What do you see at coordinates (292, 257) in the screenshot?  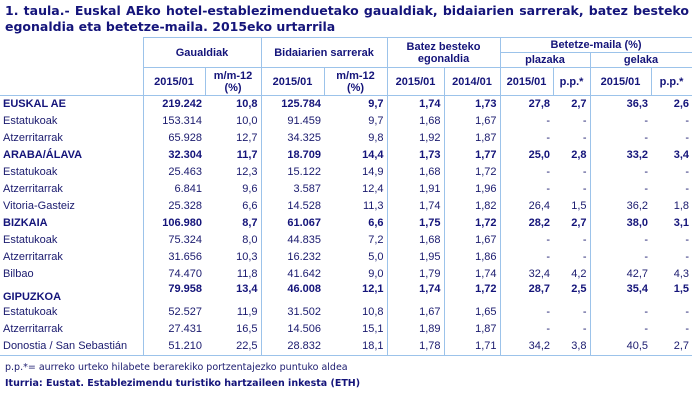 I see `cell-value: 16.232` at bounding box center [292, 257].